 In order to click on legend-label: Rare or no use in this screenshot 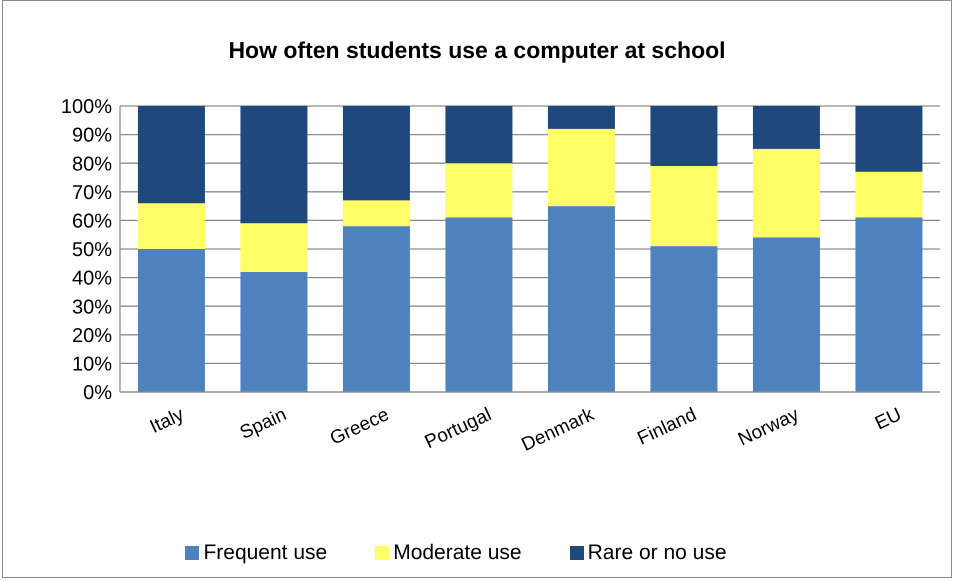, I will do `click(657, 552)`.